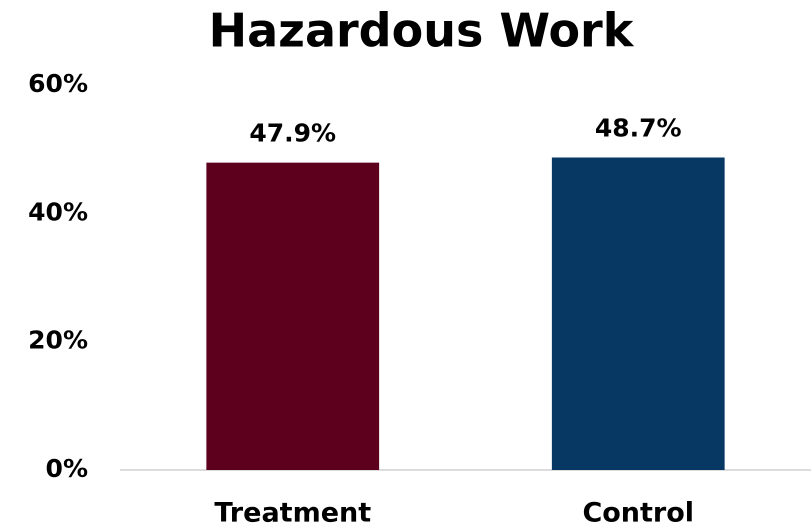  What do you see at coordinates (292, 133) in the screenshot?
I see `data-label: 47.9%` at bounding box center [292, 133].